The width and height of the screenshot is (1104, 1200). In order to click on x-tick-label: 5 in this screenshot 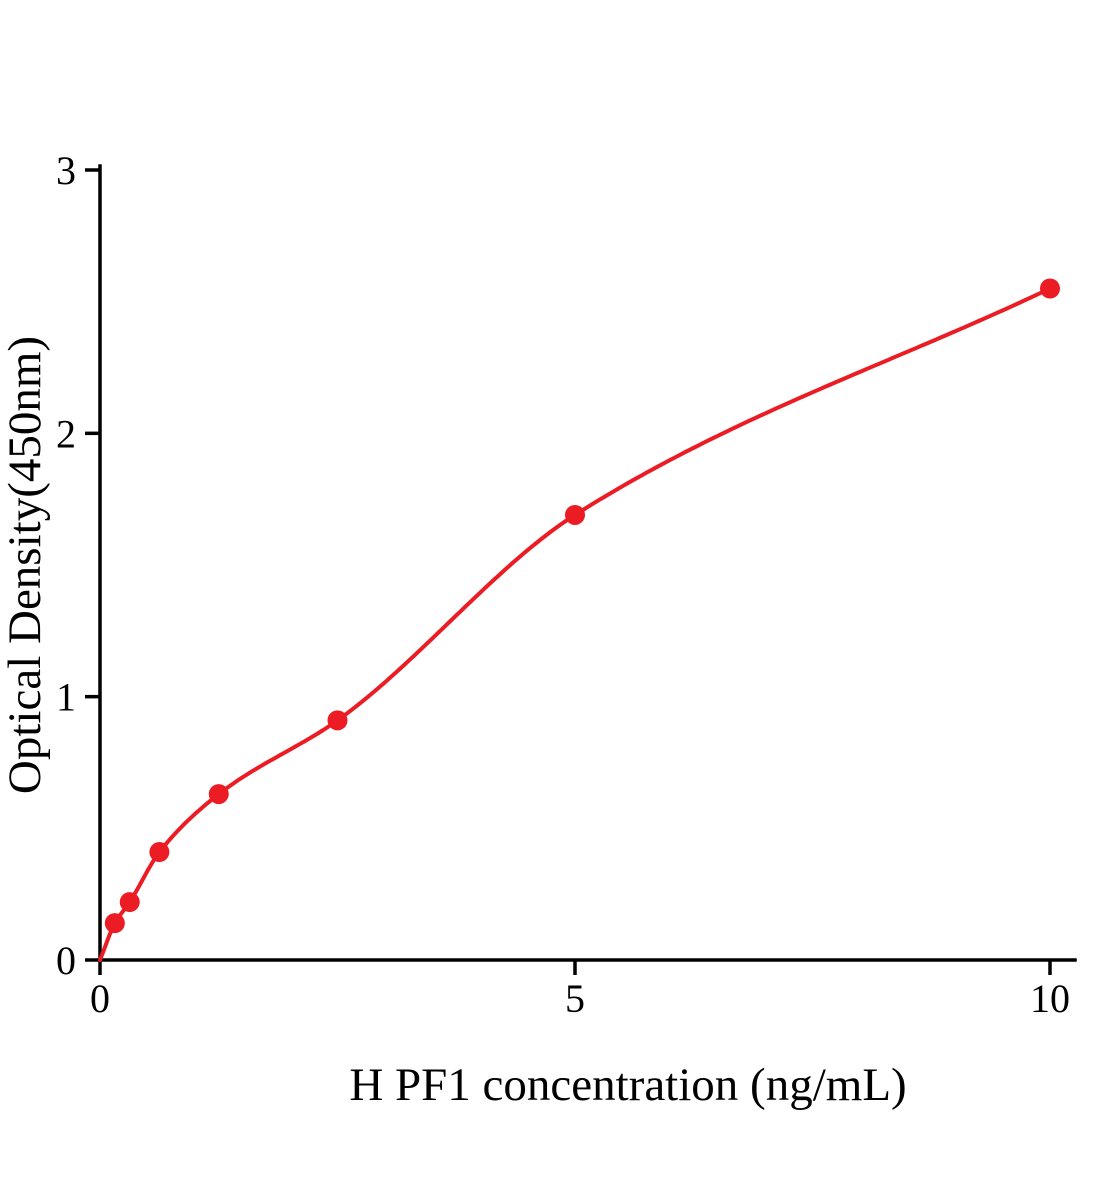, I will do `click(575, 998)`.